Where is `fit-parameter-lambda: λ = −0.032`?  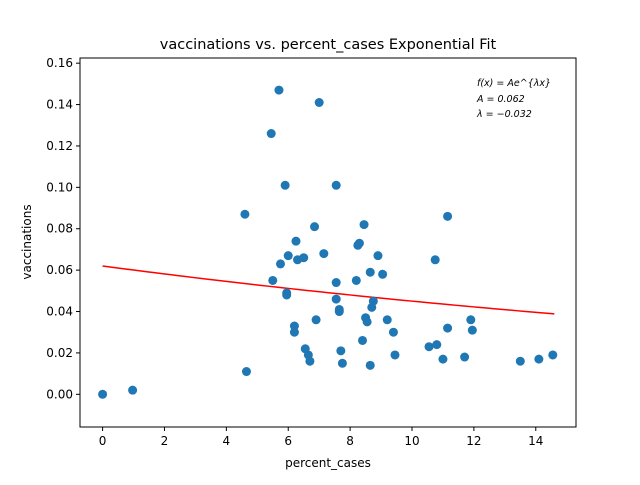 fit-parameter-lambda: λ = −0.032 is located at coordinates (504, 114).